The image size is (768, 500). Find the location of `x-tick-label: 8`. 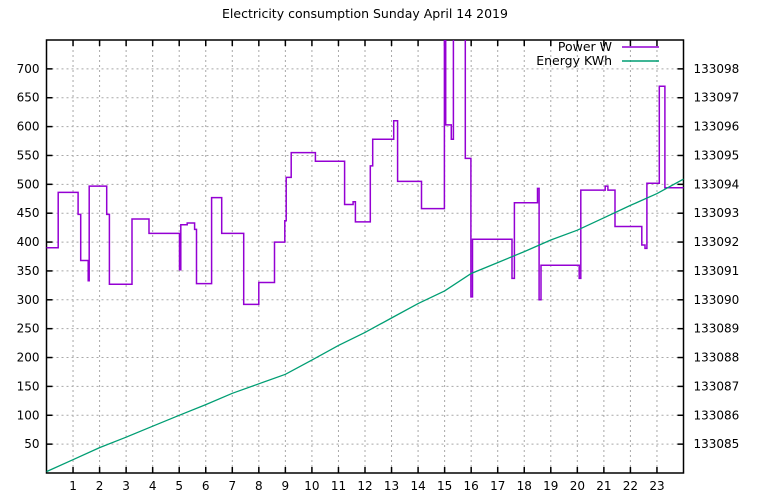

x-tick-label: 8 is located at coordinates (259, 486).